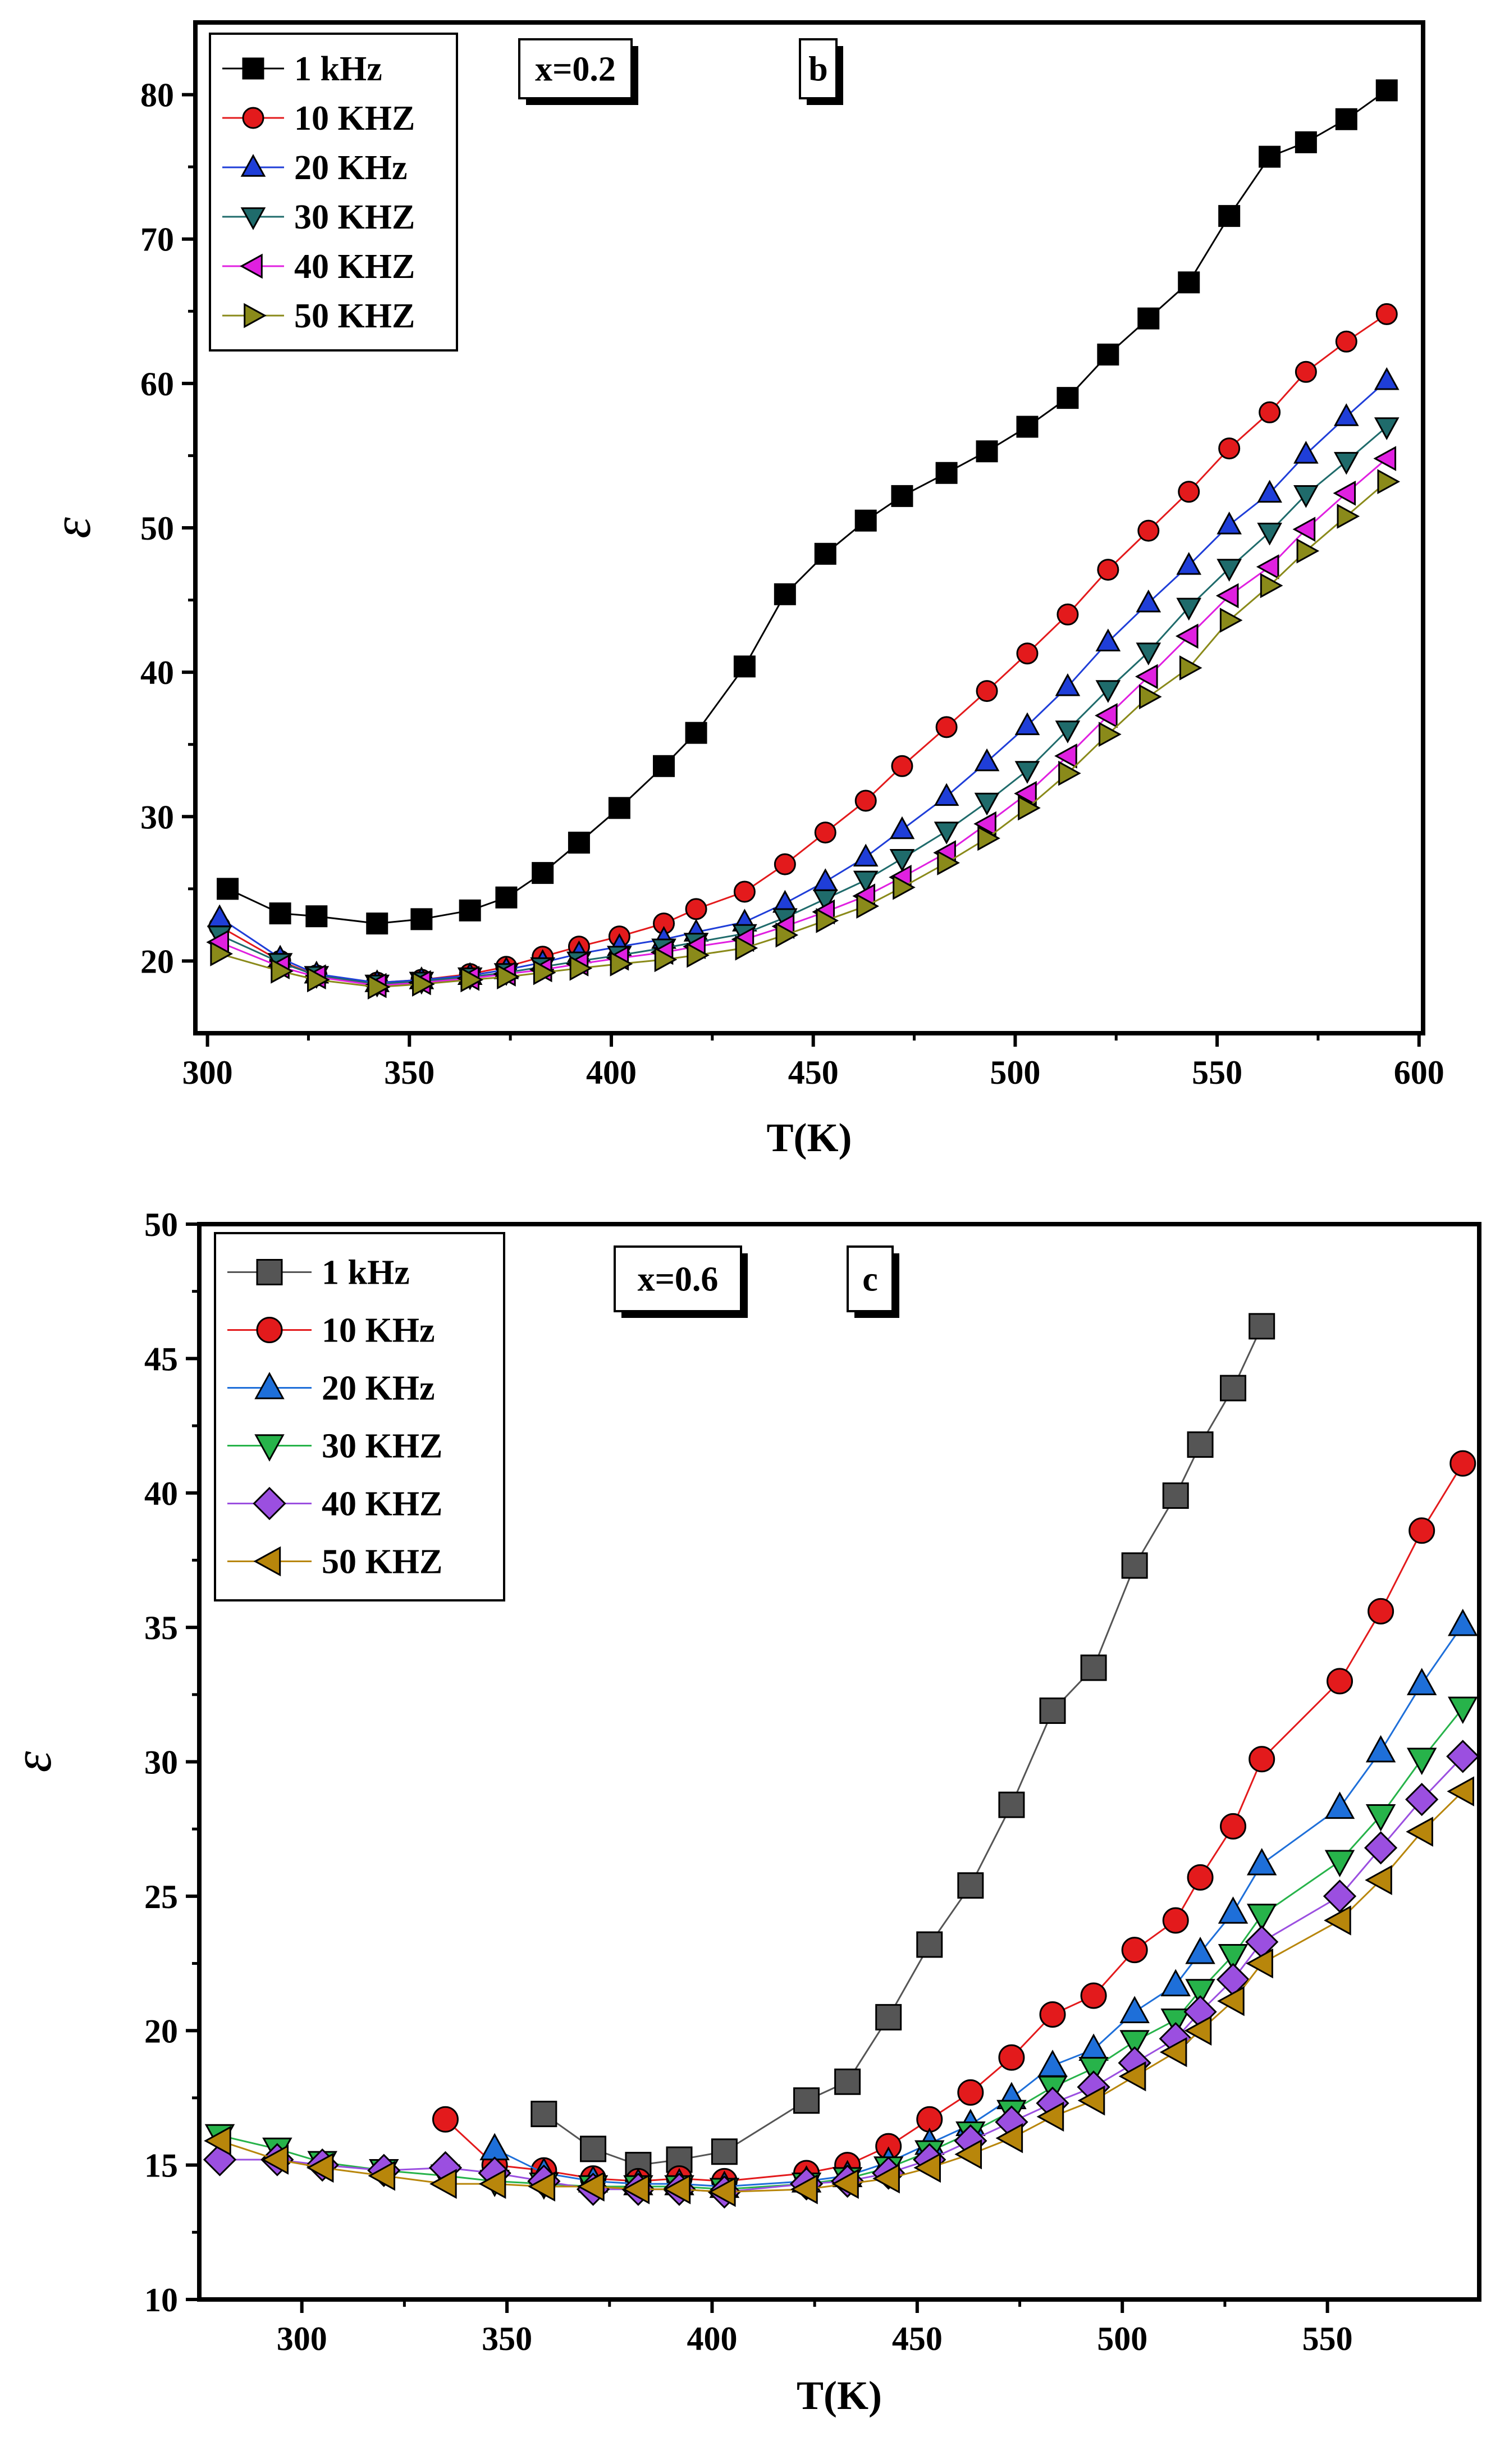 This screenshot has height=2464, width=1500. Describe the element at coordinates (161, 2031) in the screenshot. I see `y-tick-label: 20` at that location.